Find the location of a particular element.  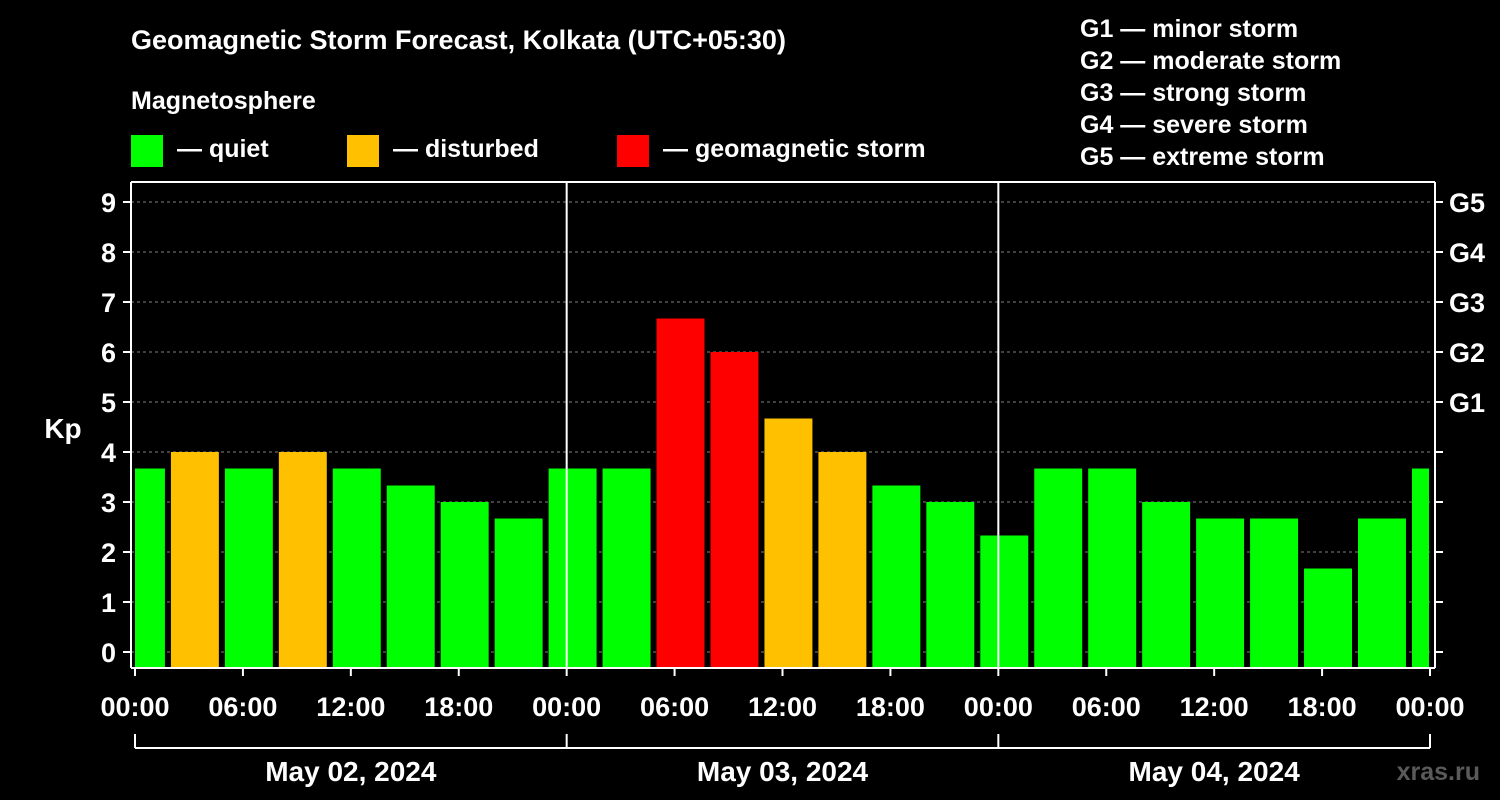

x-tick-label-4: 00:00 is located at coordinates (566, 707).